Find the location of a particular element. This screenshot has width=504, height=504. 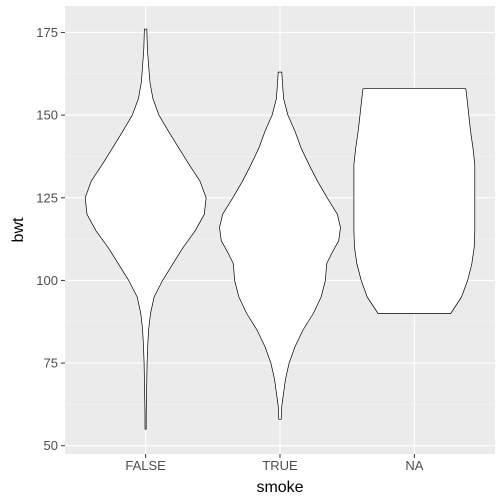

y-tick-label: 50 is located at coordinates (51, 445).